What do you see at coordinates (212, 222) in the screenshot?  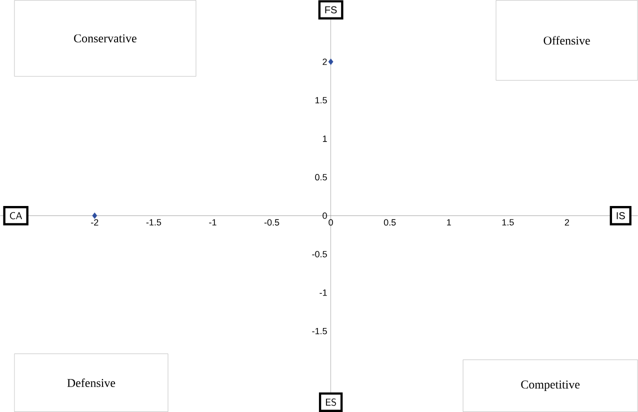 I see `x-tick-label: -1` at bounding box center [212, 222].